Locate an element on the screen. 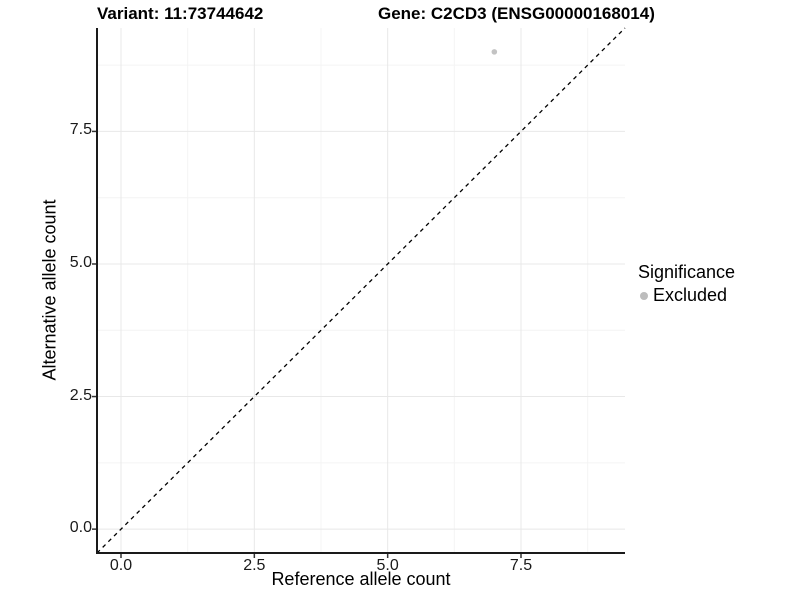  data-point-excluded is located at coordinates (494, 52).